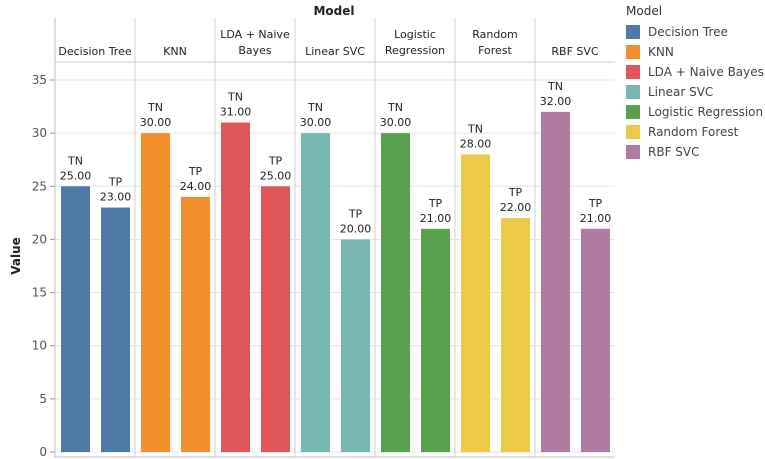  Describe the element at coordinates (39, 346) in the screenshot. I see `y-tick-label: 10` at that location.